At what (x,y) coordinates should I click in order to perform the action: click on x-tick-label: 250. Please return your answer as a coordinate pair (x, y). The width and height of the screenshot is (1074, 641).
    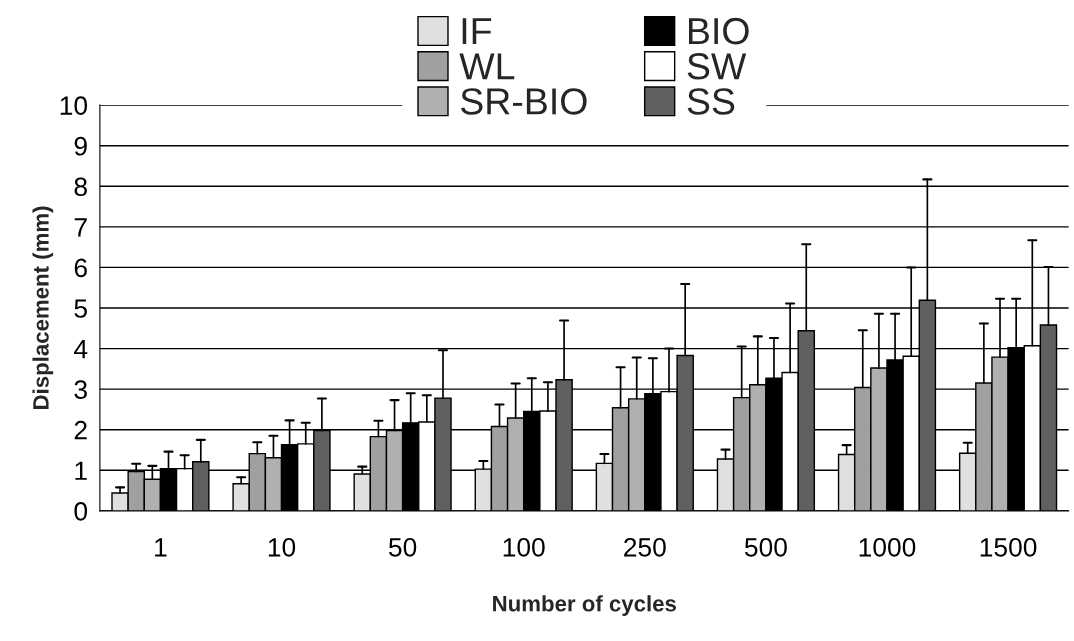
    Looking at the image, I should click on (645, 547).